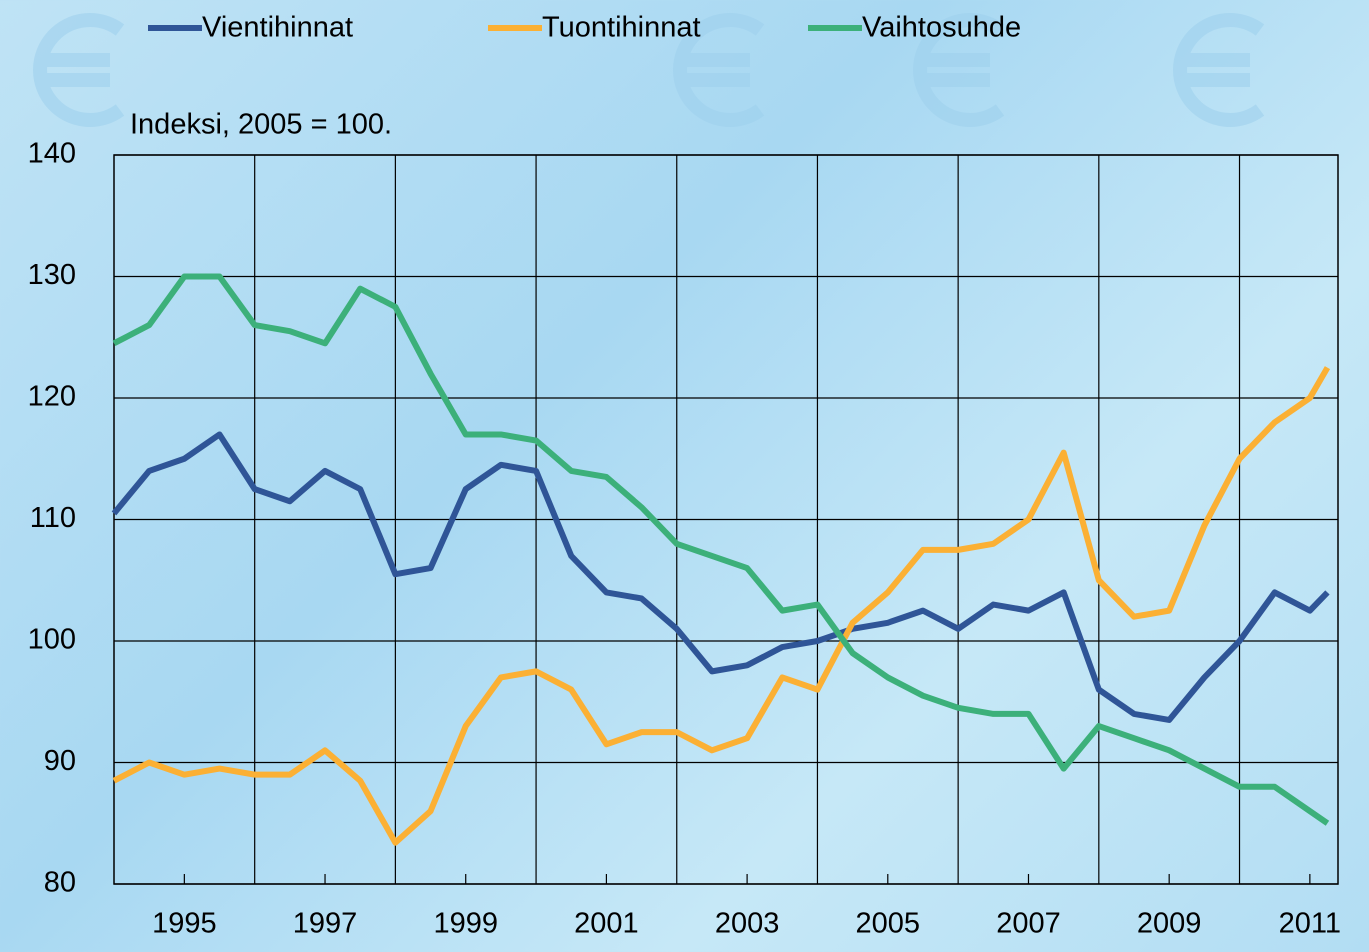  I want to click on x-tick-label: 1997, so click(325, 924).